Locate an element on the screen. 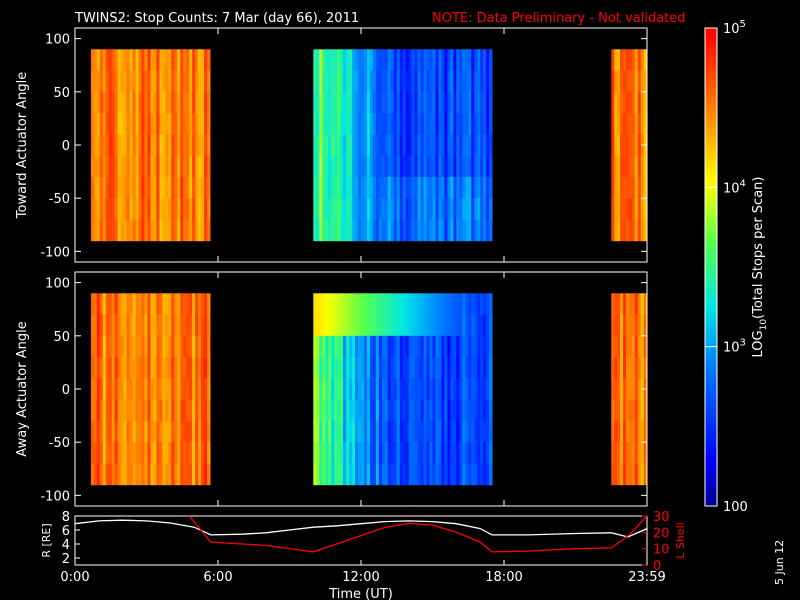 The image size is (800, 600). y-tick-label: -50 is located at coordinates (59, 199).